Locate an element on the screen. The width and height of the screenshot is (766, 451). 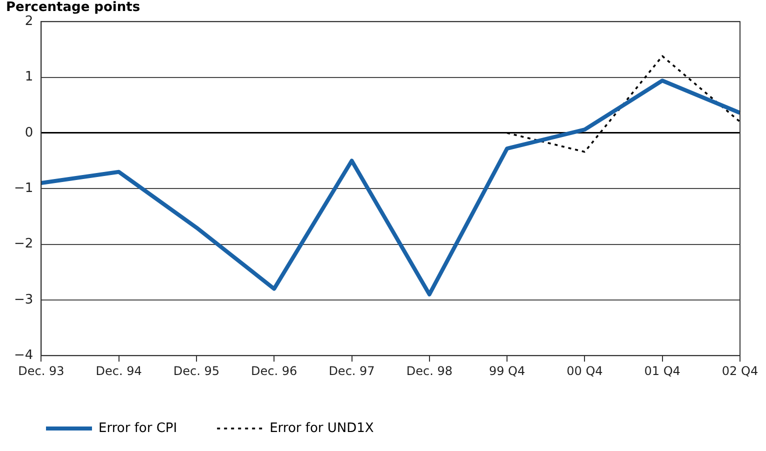
x-tick-label: 99 Q4 is located at coordinates (507, 371).